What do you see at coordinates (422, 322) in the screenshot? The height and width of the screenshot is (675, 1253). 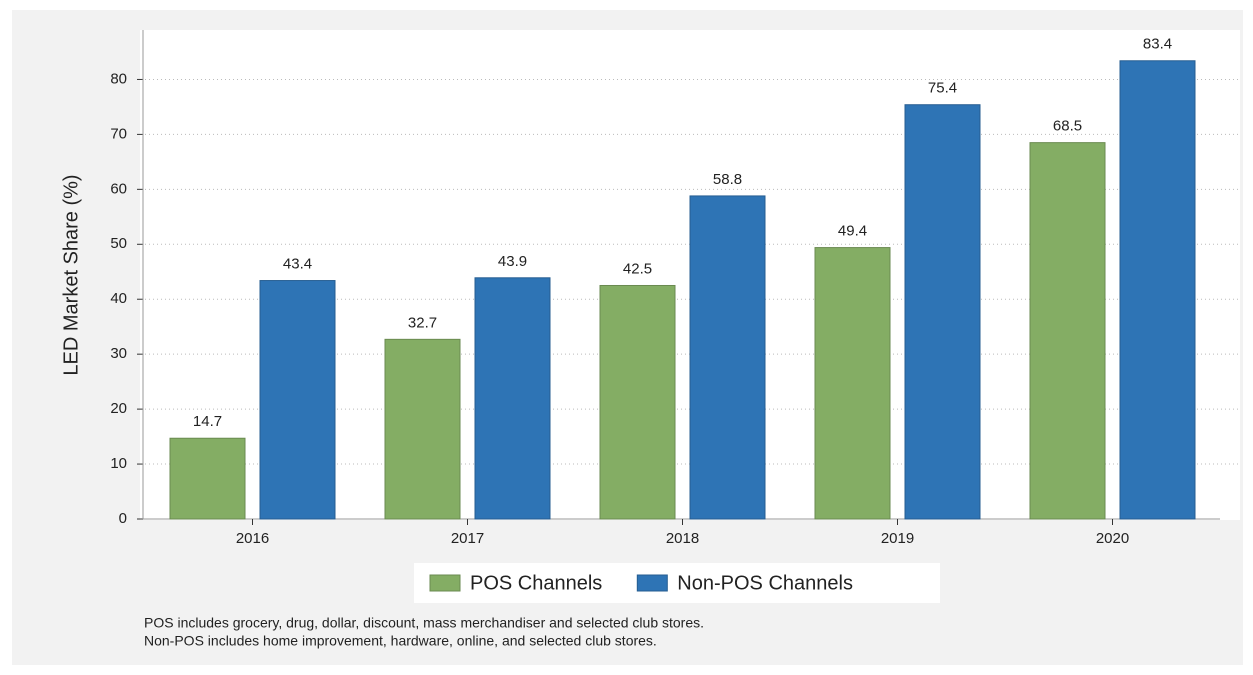 I see `value-label: 32.7` at bounding box center [422, 322].